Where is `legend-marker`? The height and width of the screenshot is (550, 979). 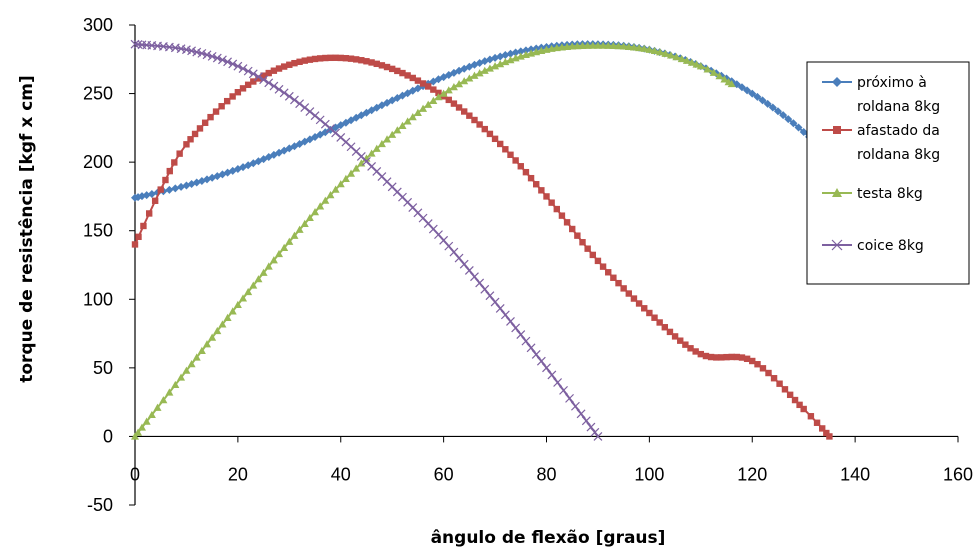 legend-marker is located at coordinates (837, 130).